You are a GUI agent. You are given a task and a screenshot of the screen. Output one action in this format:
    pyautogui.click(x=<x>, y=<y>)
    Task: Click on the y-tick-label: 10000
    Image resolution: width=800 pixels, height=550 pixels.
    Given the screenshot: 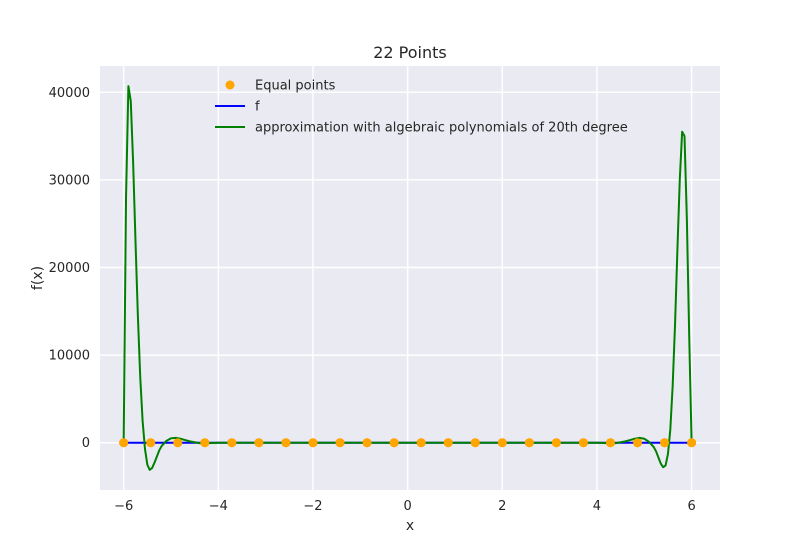 What is the action you would take?
    pyautogui.click(x=69, y=356)
    